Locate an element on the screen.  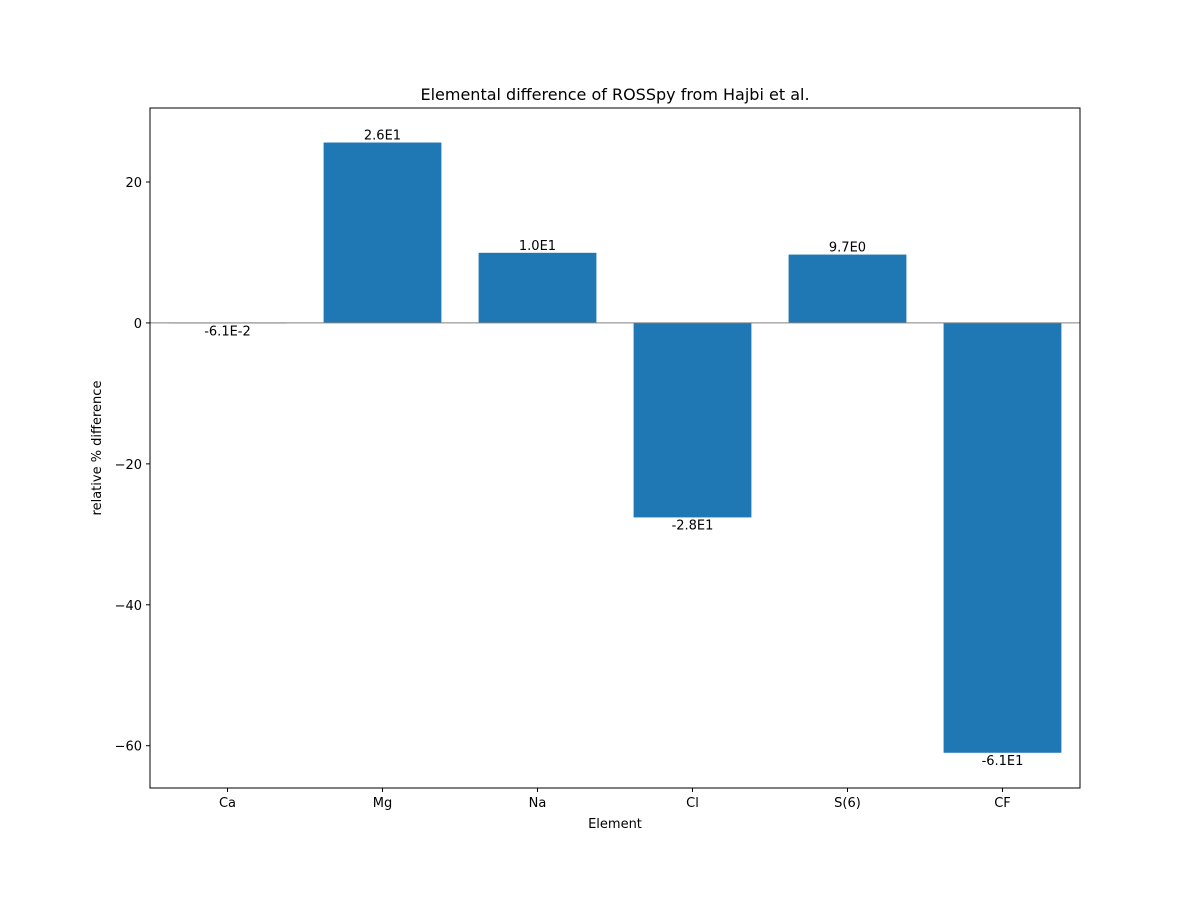
y-tick-label: −20 is located at coordinates (128, 465).